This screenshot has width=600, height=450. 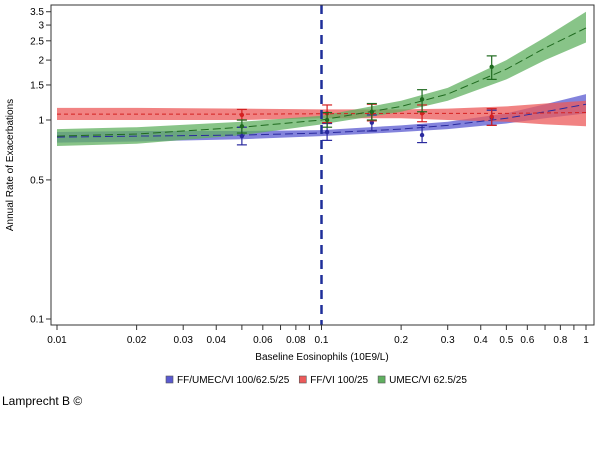 What do you see at coordinates (428, 380) in the screenshot?
I see `legend-label: UMEC/VI 62.5/25` at bounding box center [428, 380].